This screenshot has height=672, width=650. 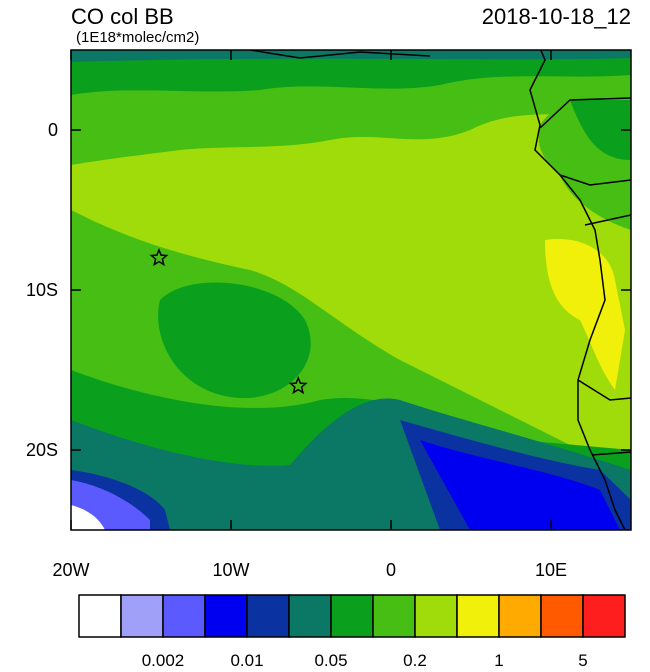 What do you see at coordinates (391, 570) in the screenshot?
I see `x-tick-label: 0` at bounding box center [391, 570].